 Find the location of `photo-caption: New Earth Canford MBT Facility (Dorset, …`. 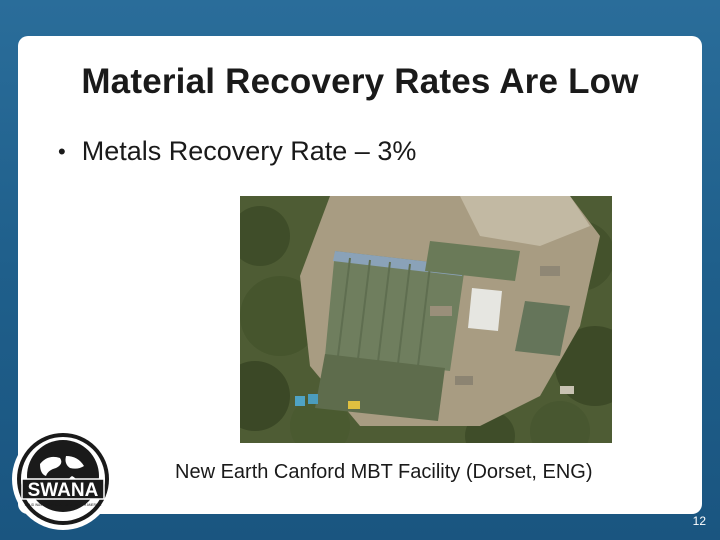

photo-caption: New Earth Canford MBT Facility (Dorset, … is located at coordinates (384, 472).